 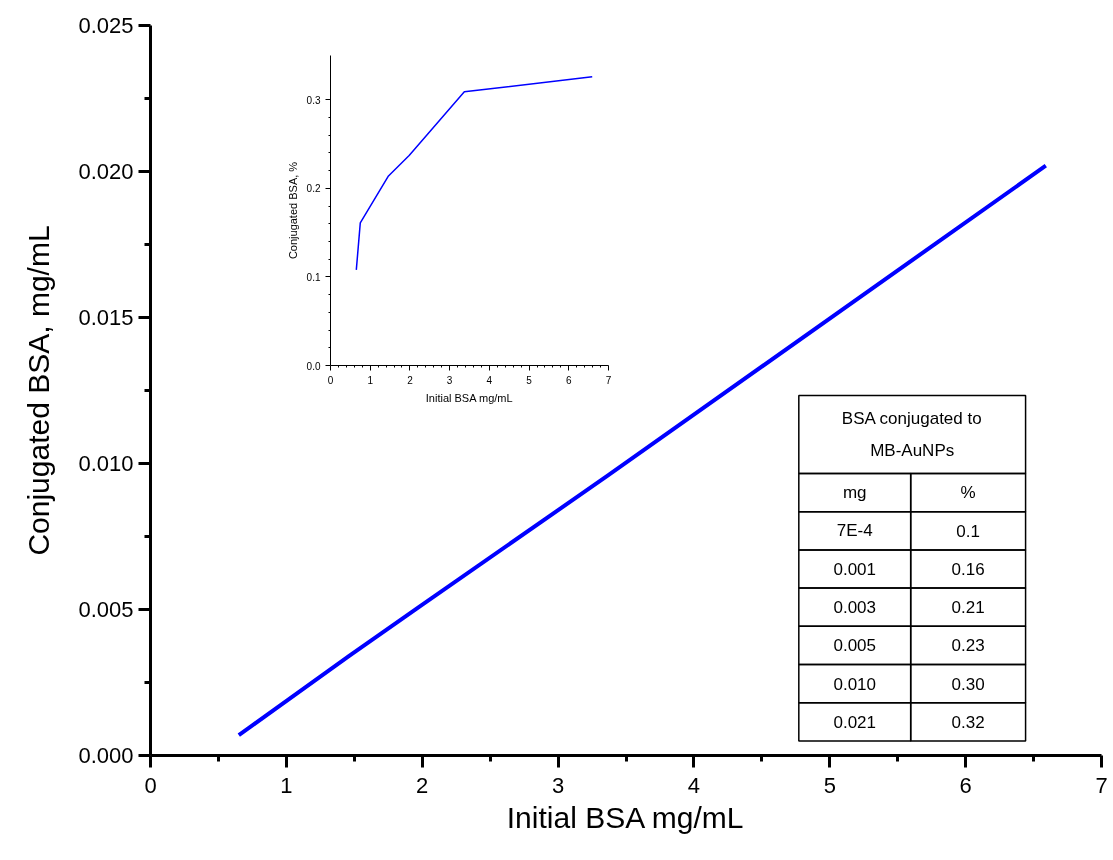 What do you see at coordinates (968, 608) in the screenshot?
I see `annotation: 0.21` at bounding box center [968, 608].